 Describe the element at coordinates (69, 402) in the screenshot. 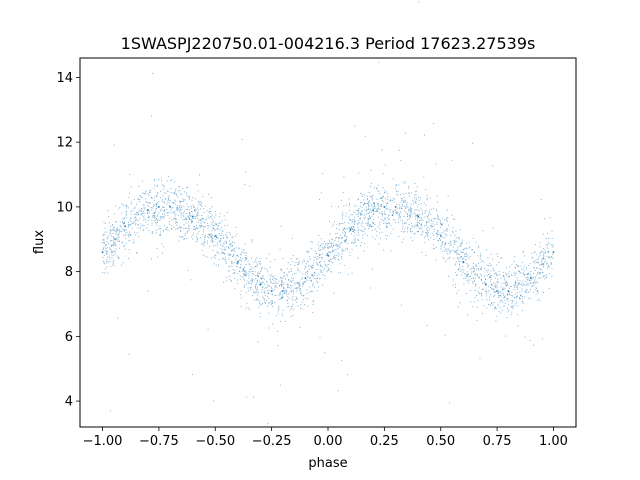

I see `y-tick-label: 4` at that location.